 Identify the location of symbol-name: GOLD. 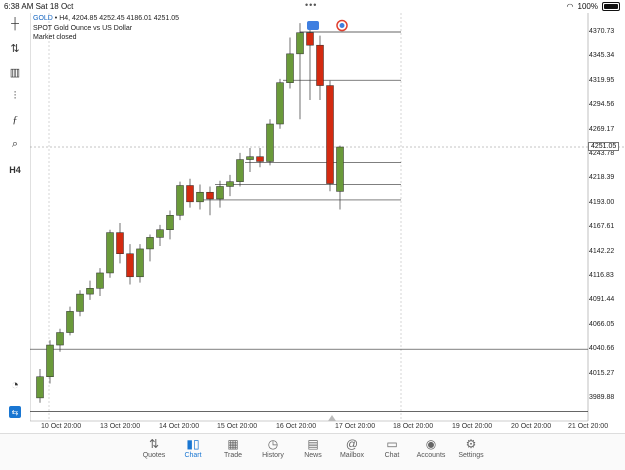
(43, 18).